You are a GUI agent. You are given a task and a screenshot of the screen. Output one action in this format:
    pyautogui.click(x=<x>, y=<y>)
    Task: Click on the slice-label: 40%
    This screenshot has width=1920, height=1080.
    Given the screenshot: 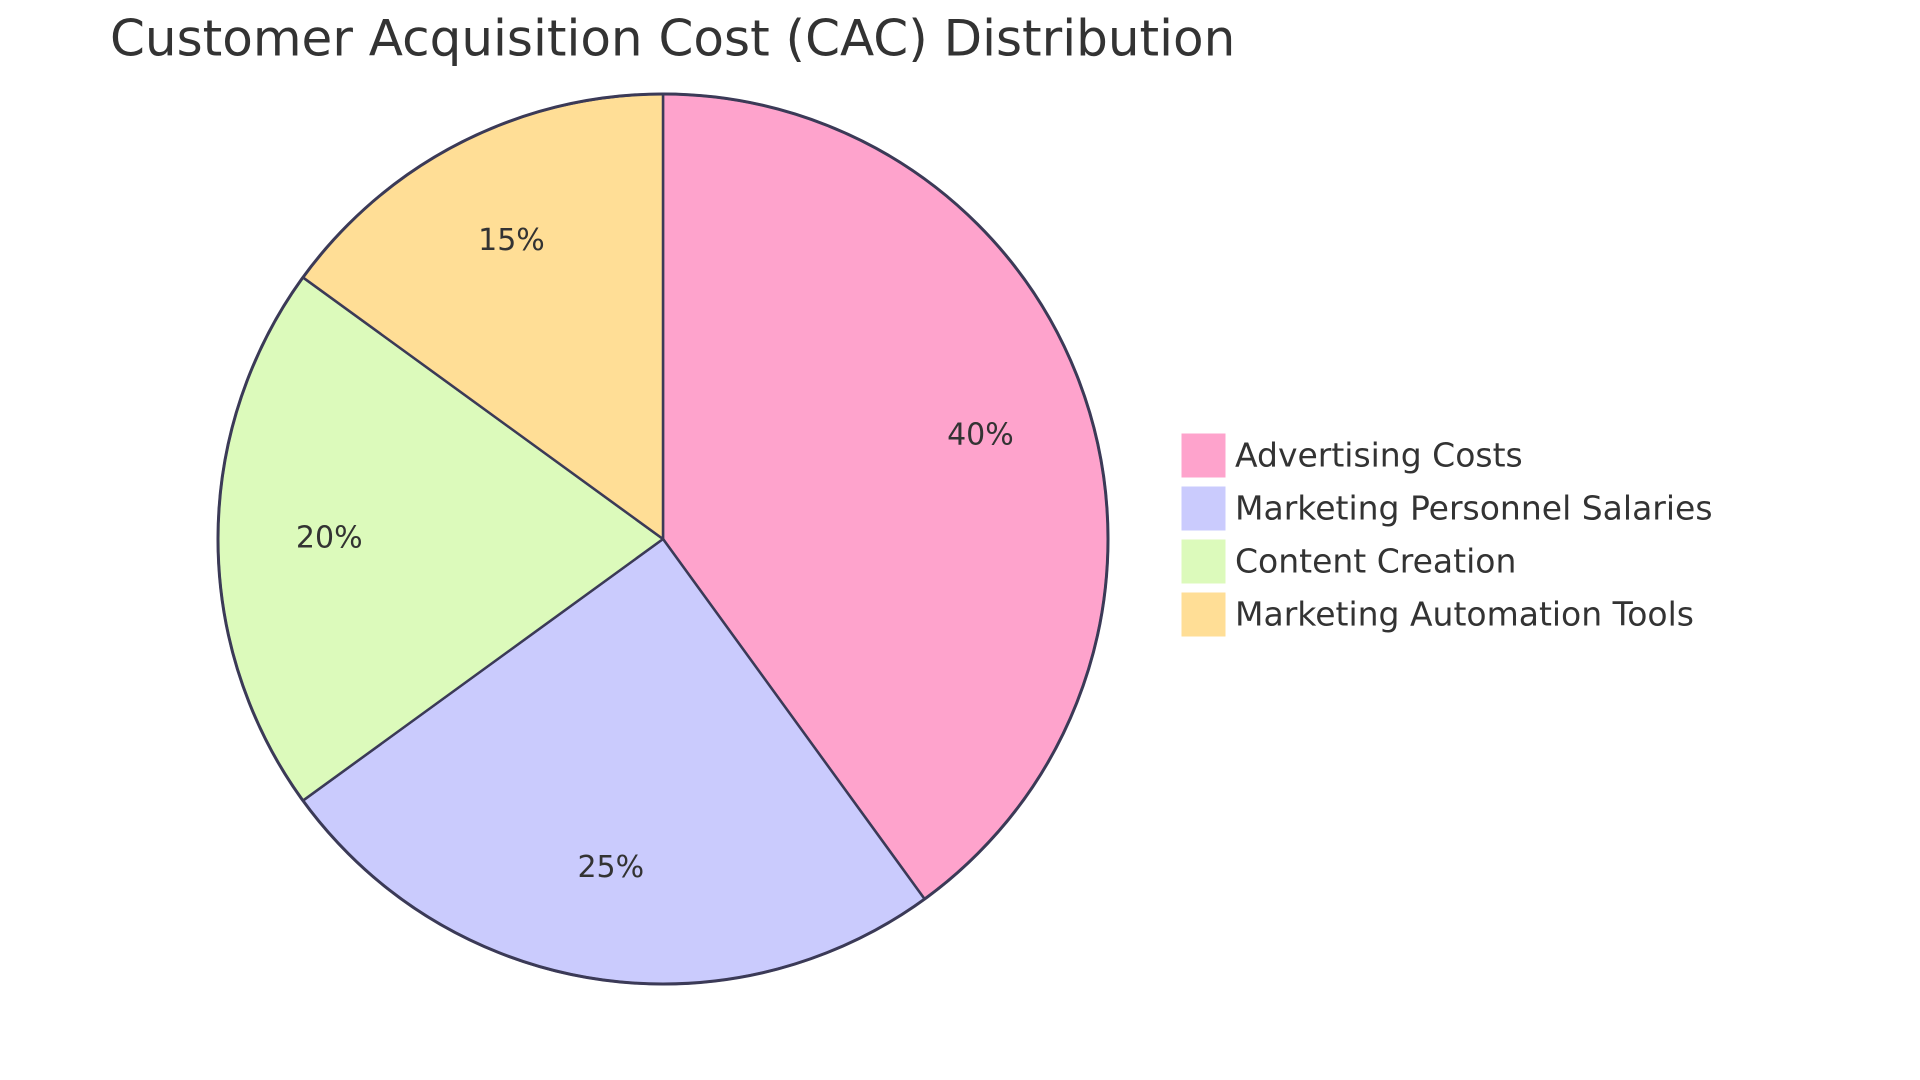 What is the action you would take?
    pyautogui.click(x=980, y=434)
    